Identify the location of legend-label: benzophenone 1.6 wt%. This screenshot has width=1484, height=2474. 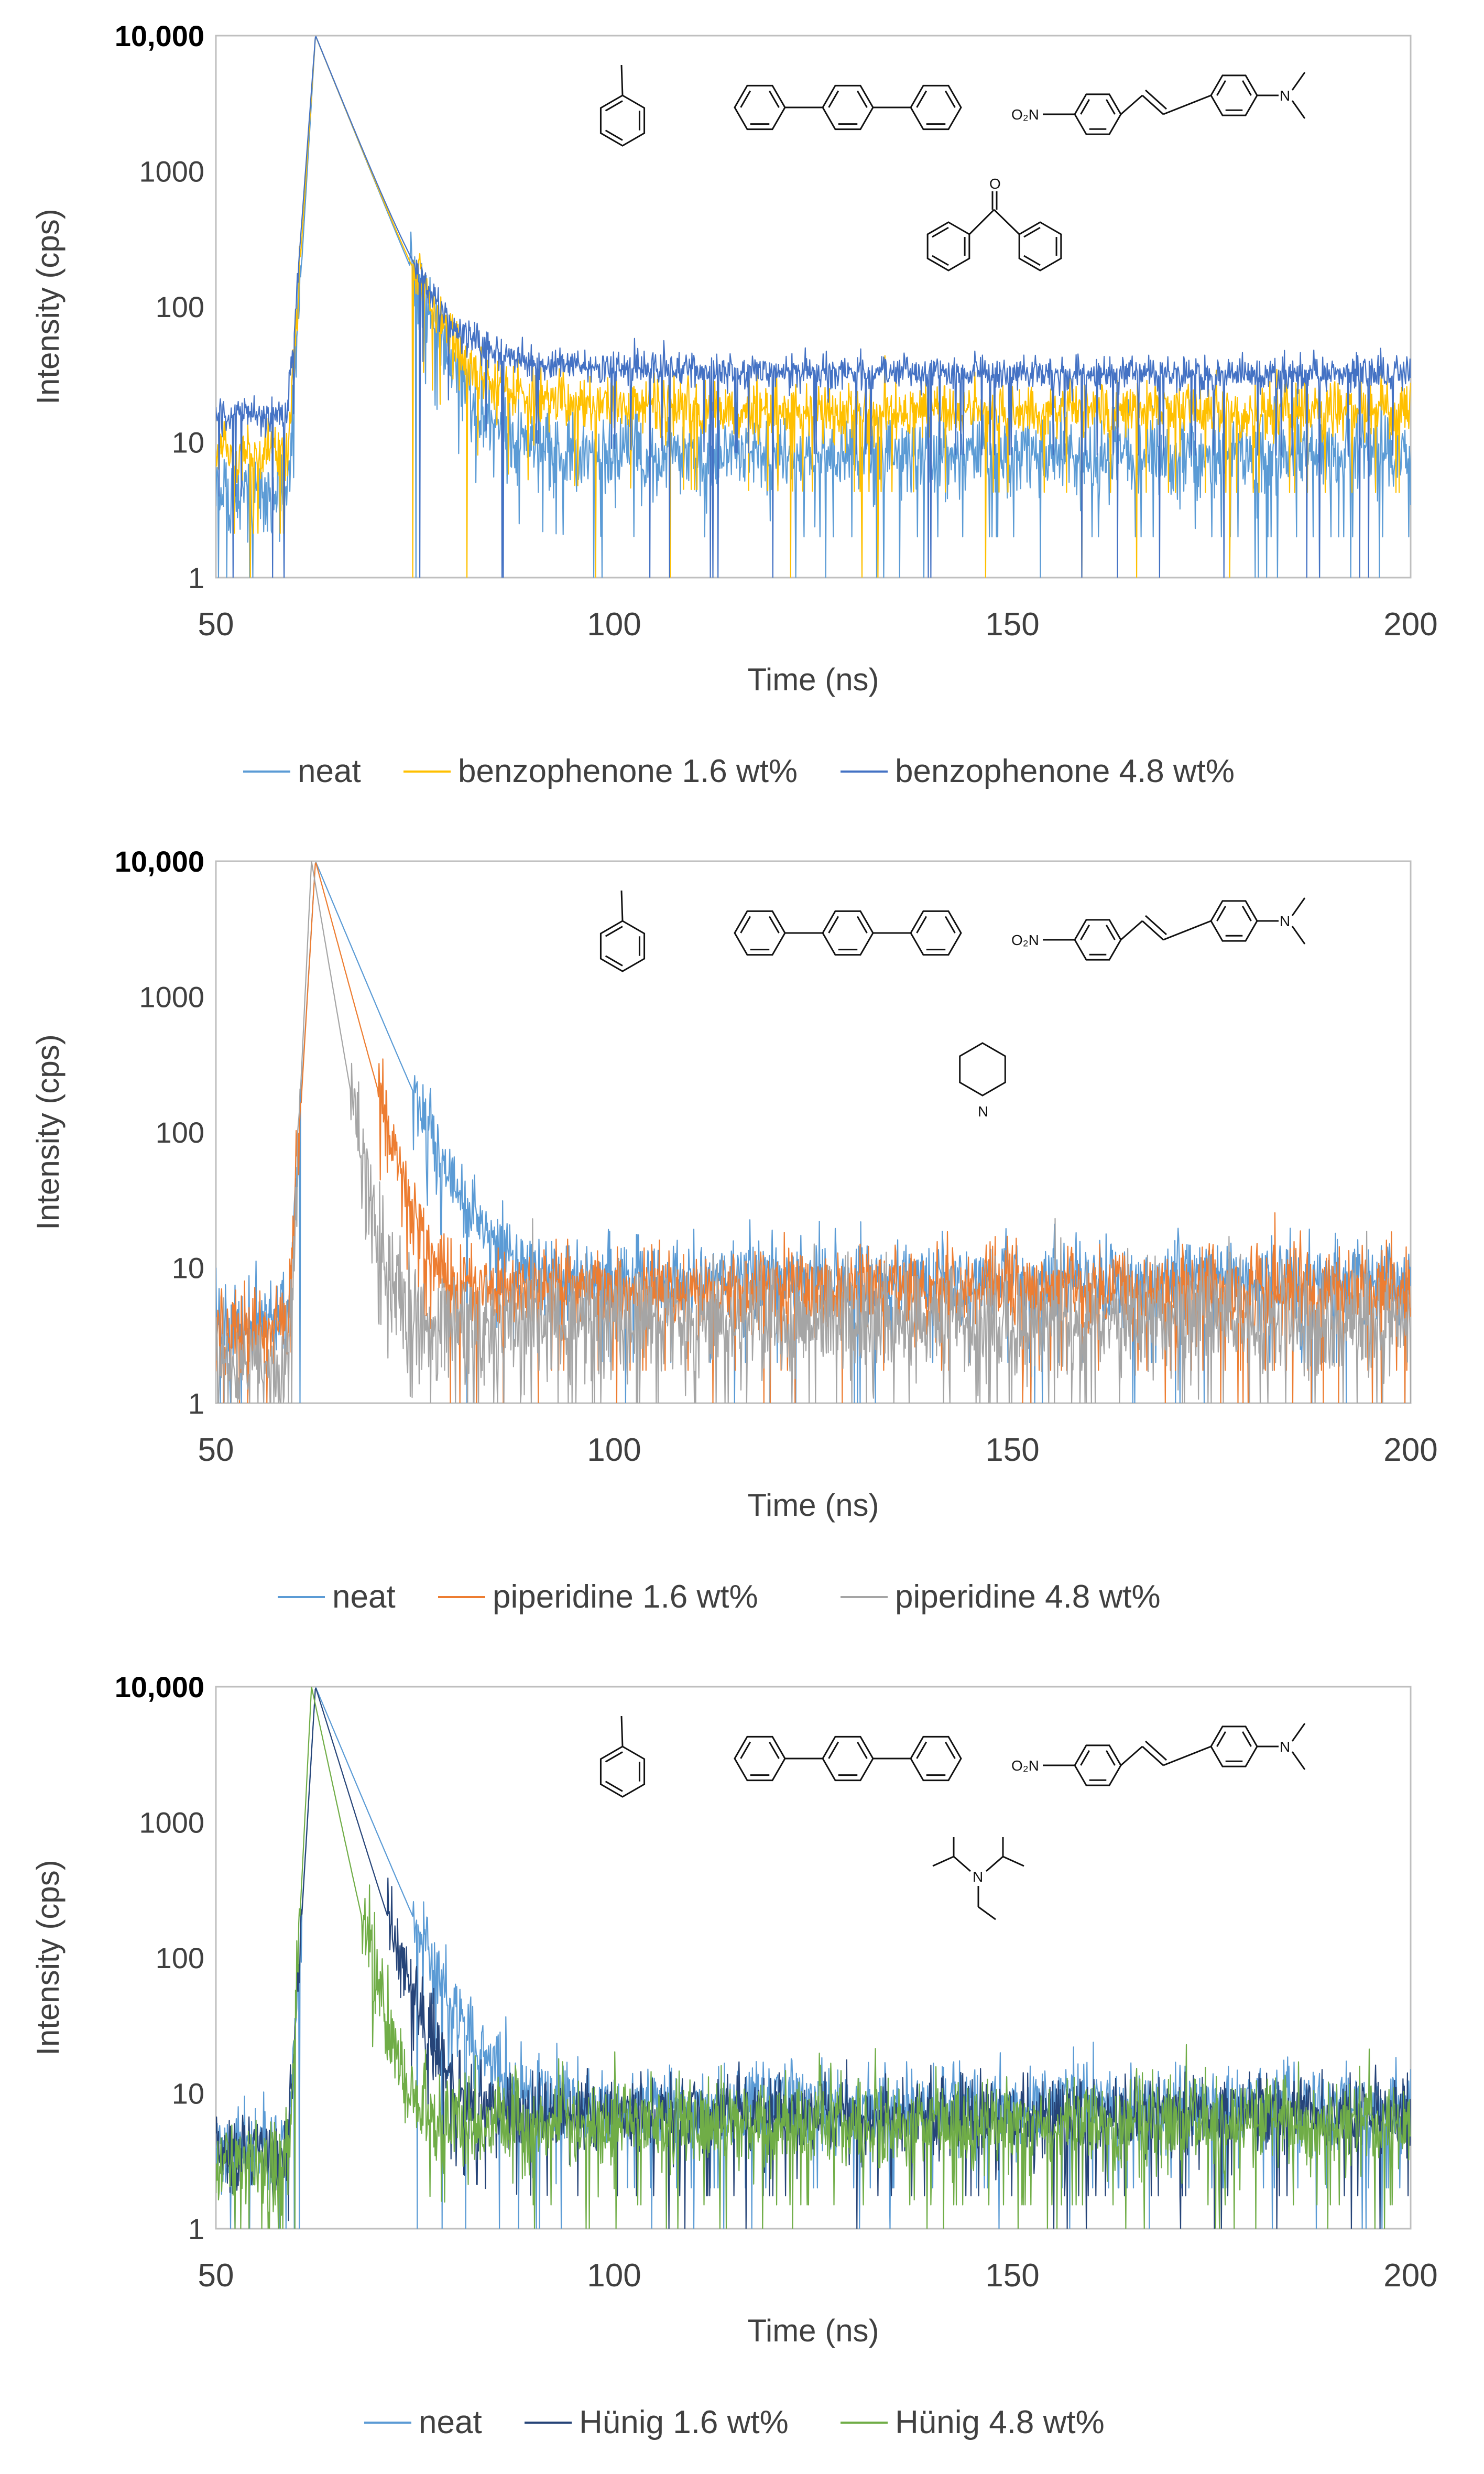
(628, 771).